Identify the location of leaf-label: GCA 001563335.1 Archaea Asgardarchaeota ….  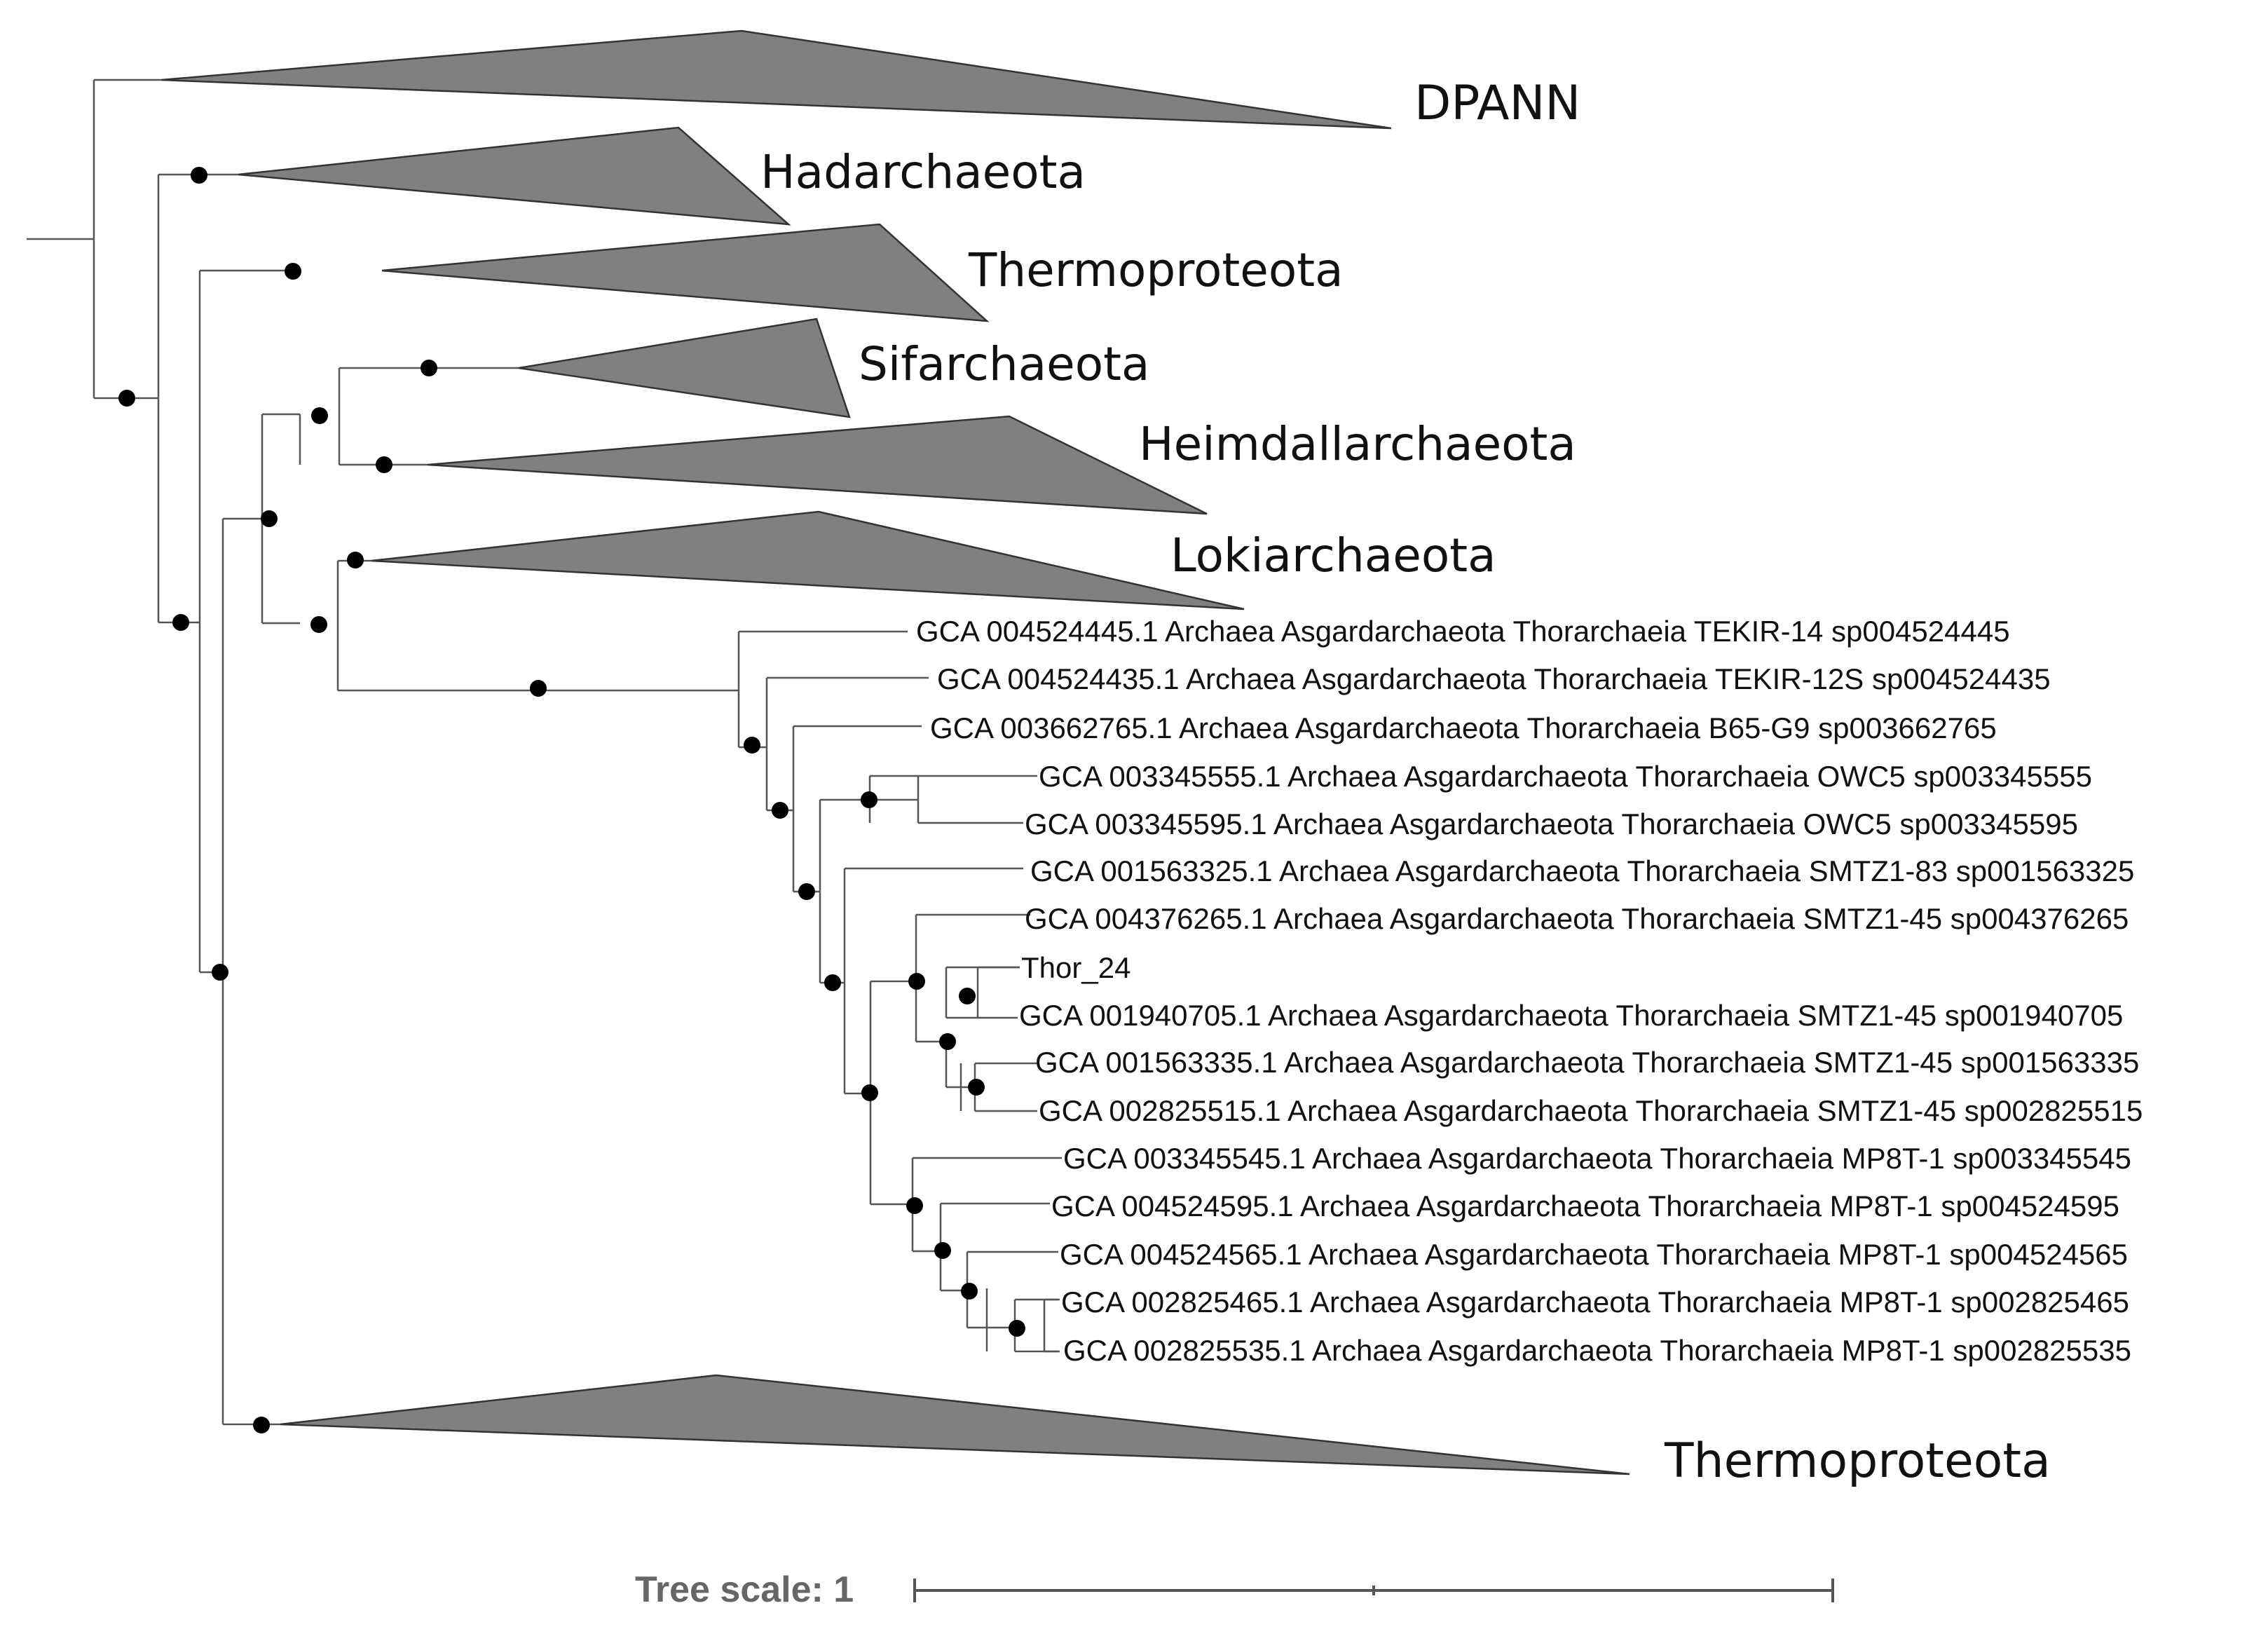
(1587, 1062).